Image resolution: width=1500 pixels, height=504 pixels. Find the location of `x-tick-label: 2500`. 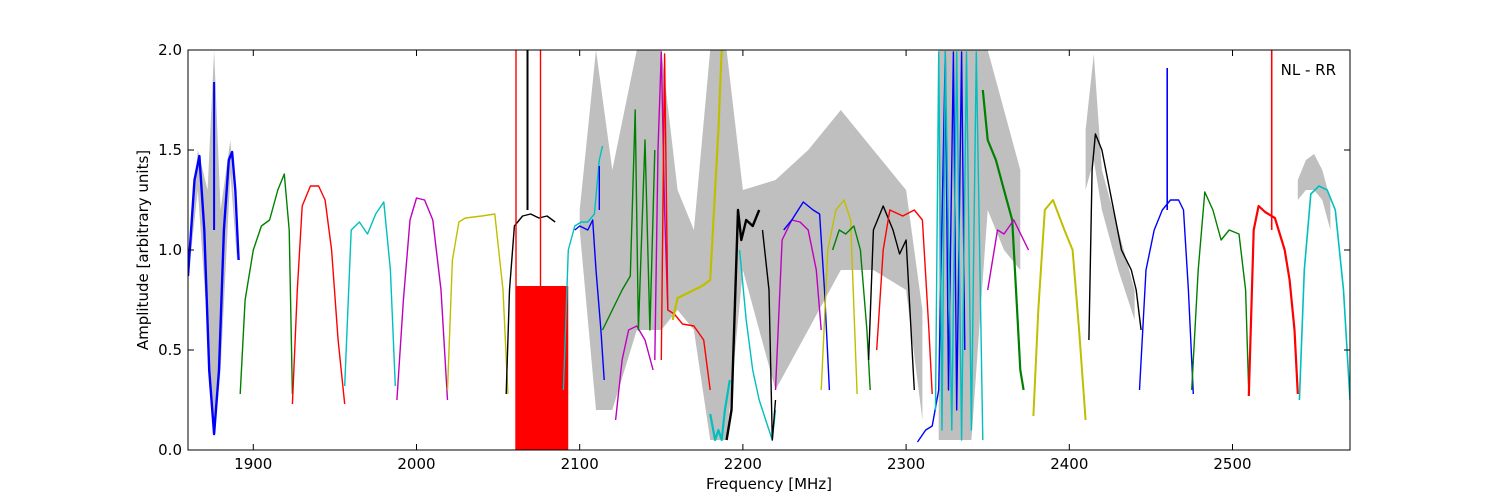

x-tick-label: 2500 is located at coordinates (1232, 464).